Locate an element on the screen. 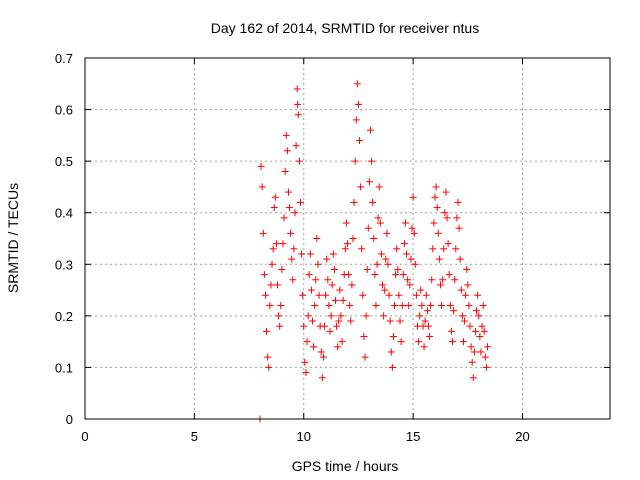  y-tick-label: 0.2 is located at coordinates (64, 316).